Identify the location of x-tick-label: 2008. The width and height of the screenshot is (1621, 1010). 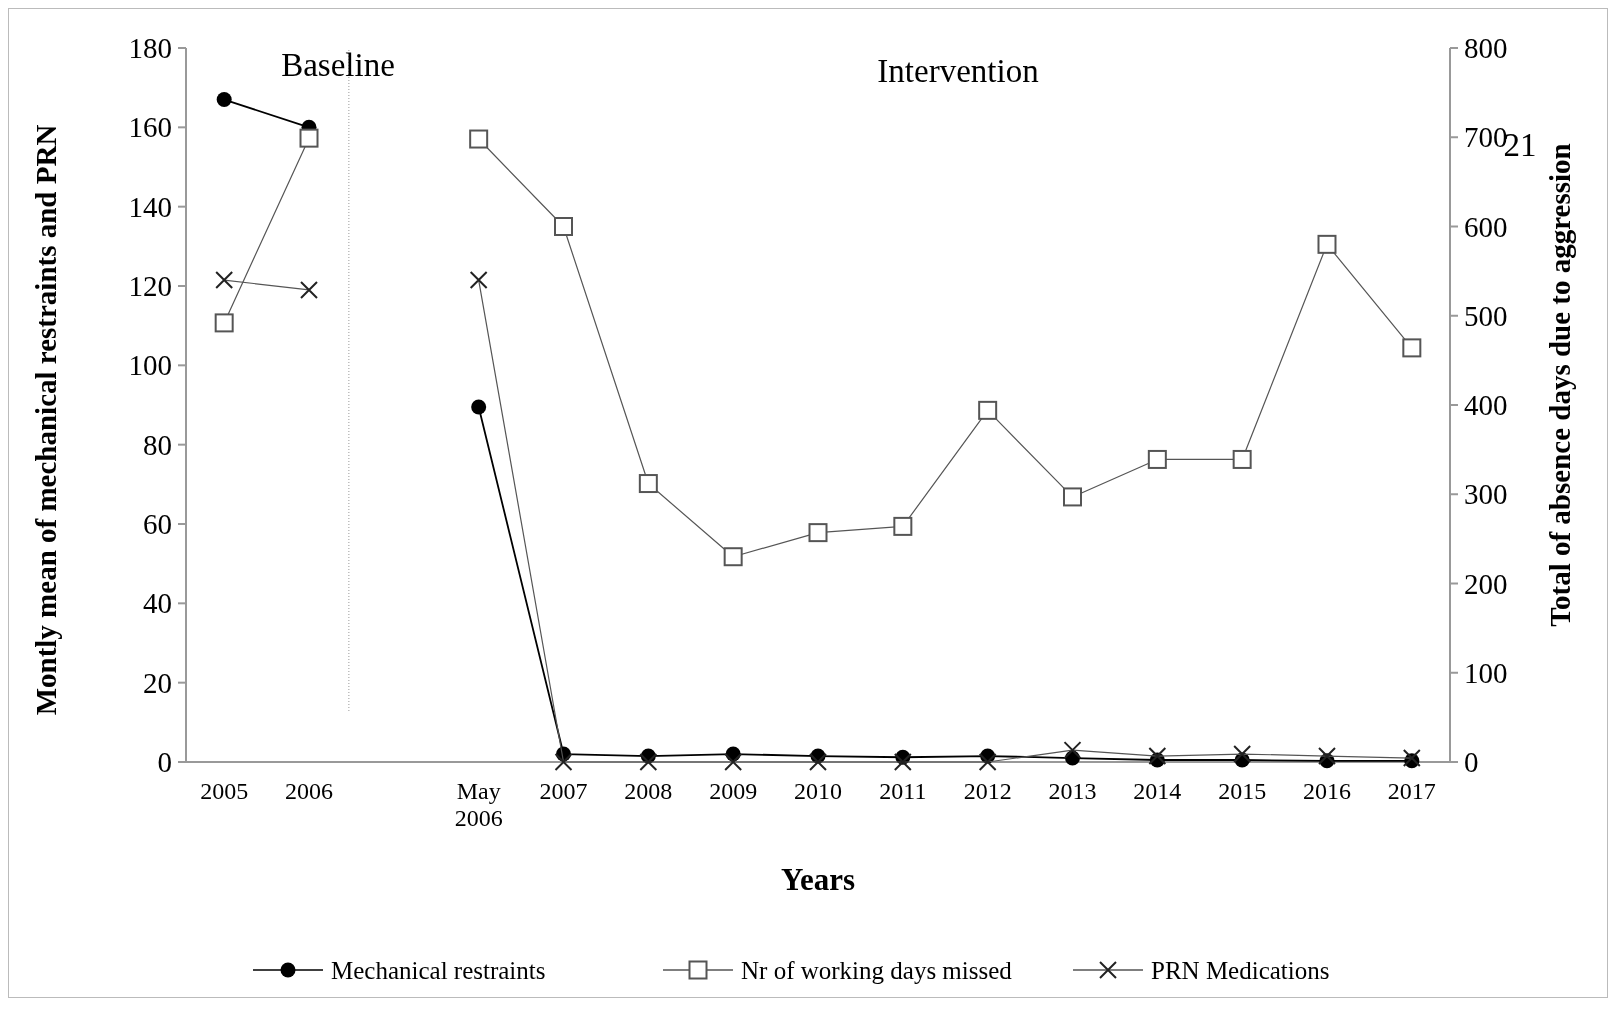
(648, 791).